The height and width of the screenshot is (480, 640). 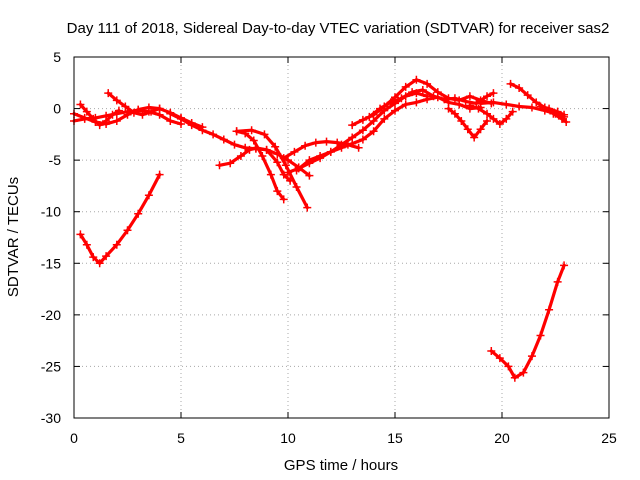 What do you see at coordinates (51, 418) in the screenshot?
I see `y-tick-label: -30` at bounding box center [51, 418].